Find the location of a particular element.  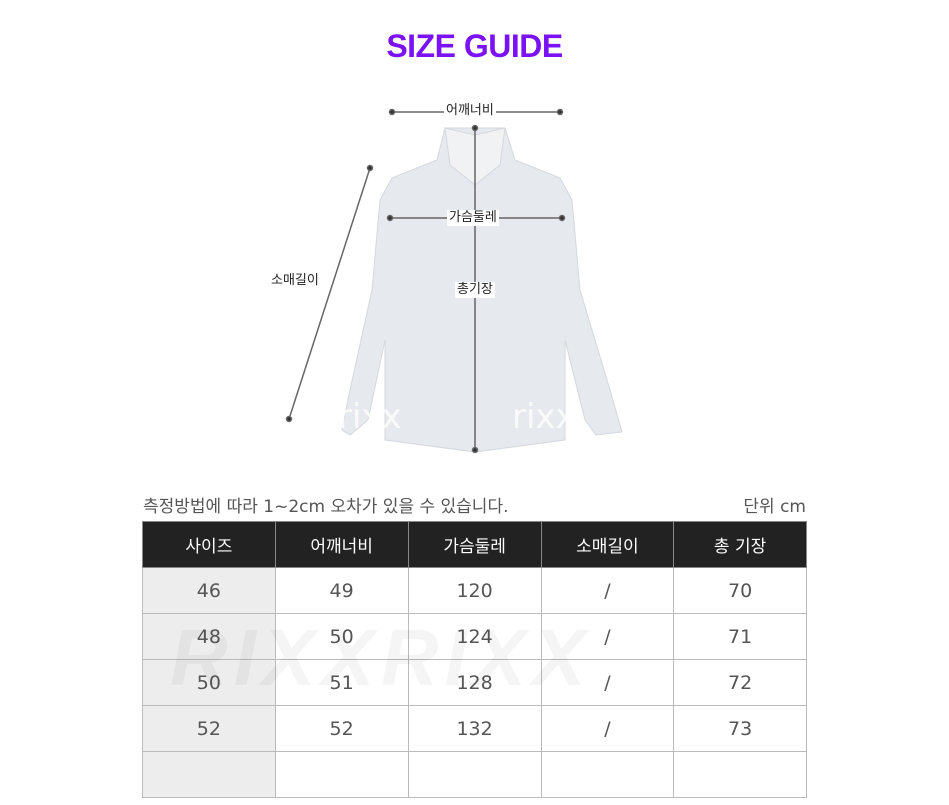

unit-label: 단위 cm is located at coordinates (774, 507).